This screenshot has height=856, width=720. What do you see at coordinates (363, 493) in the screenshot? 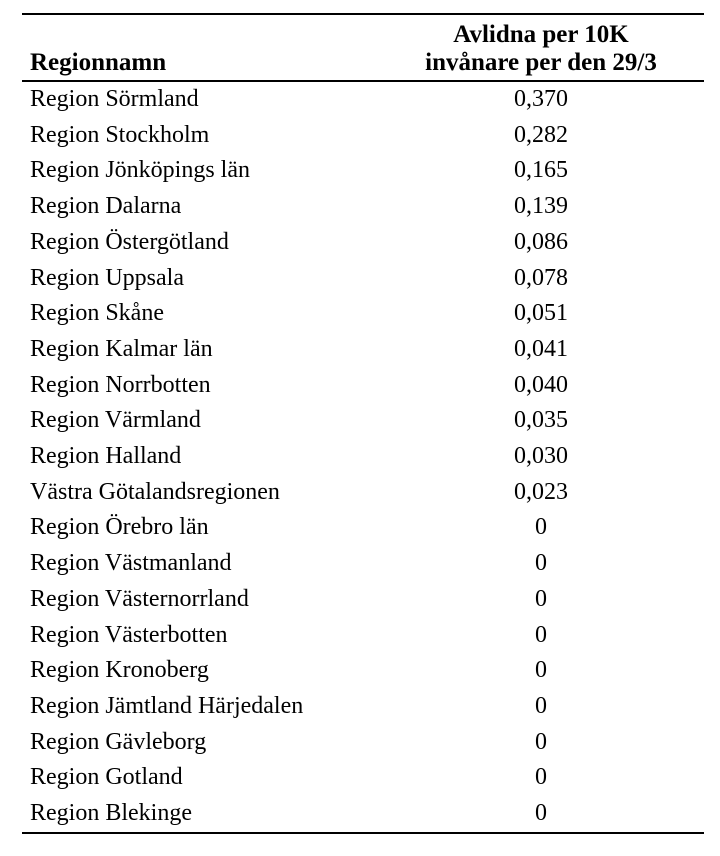
I see `table-row: Västra Götalandsregionen 0,023` at bounding box center [363, 493].